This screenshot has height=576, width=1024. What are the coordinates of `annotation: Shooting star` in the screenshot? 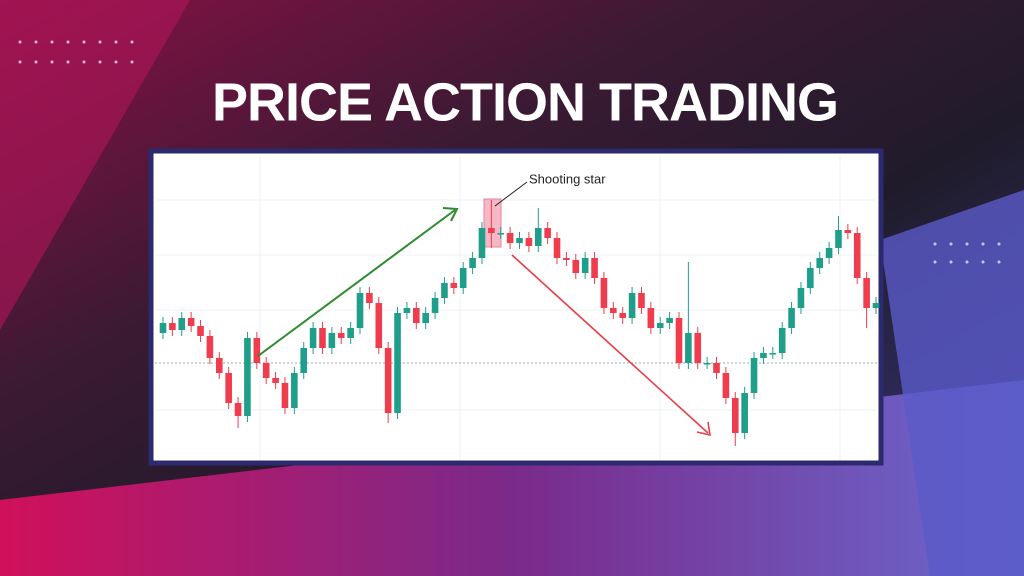 It's located at (567, 178).